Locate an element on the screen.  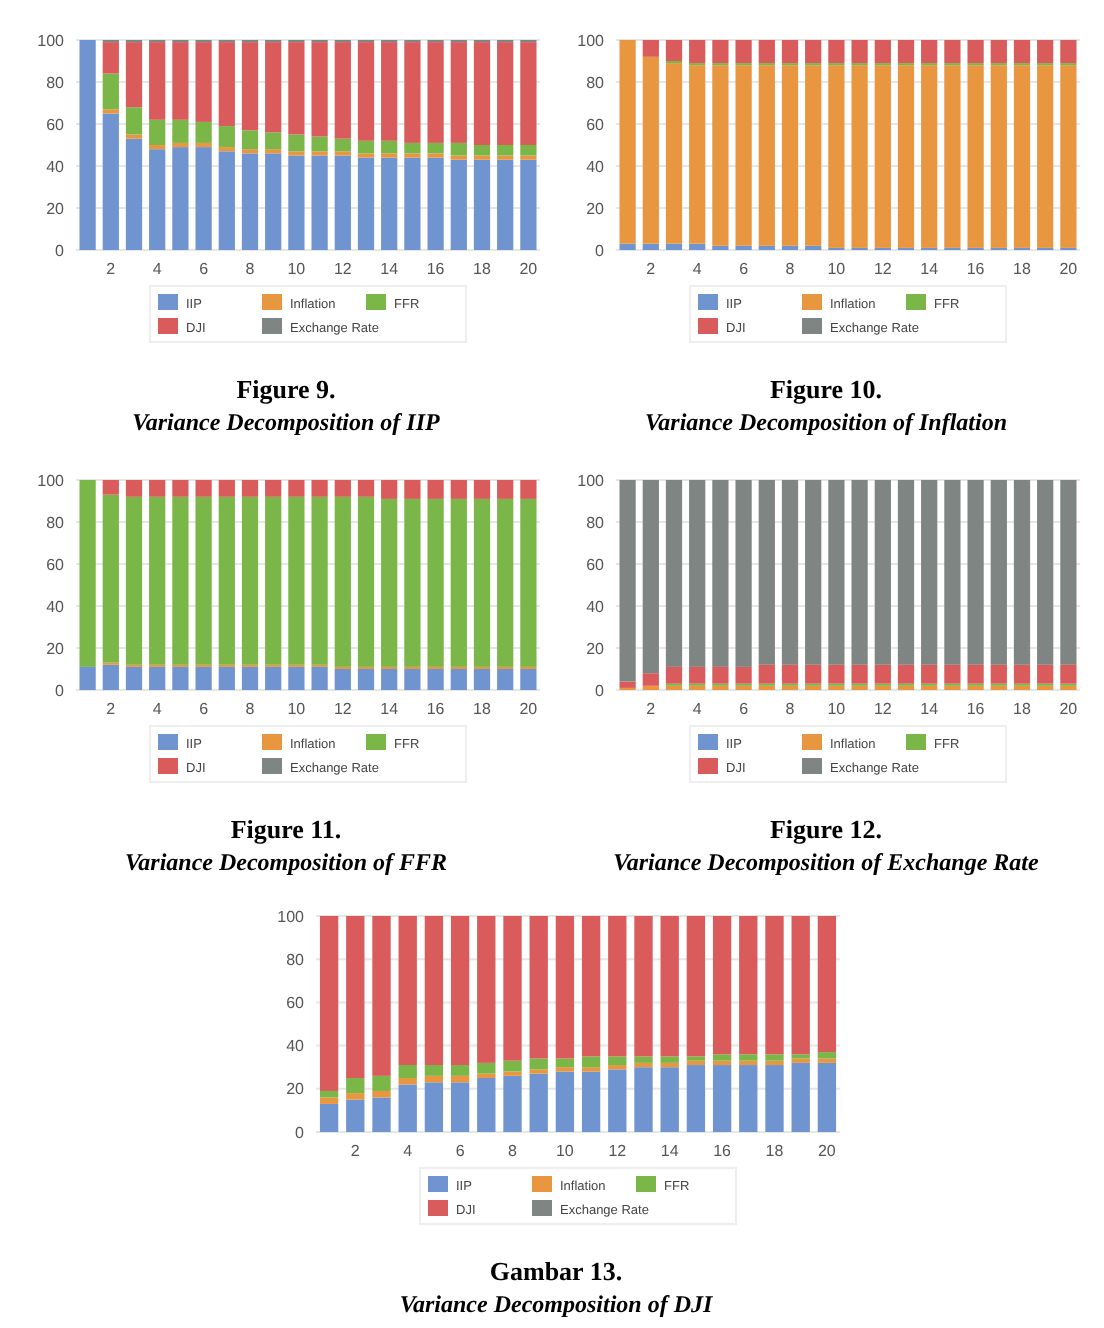
x-tick-label: 12 is located at coordinates (883, 709).